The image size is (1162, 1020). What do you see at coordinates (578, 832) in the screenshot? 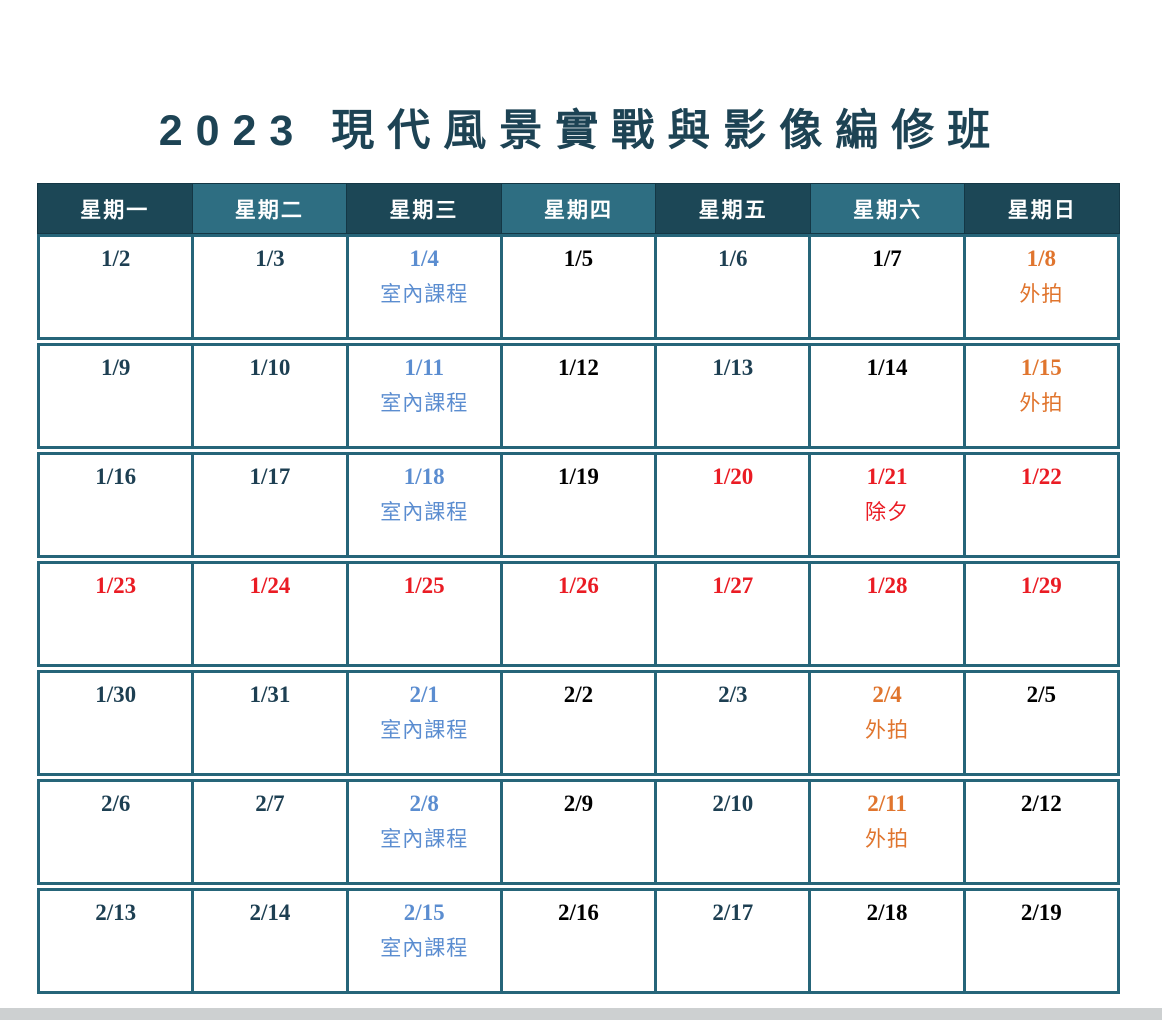
I see `week-row: 2/6 2/7 2/8 室內課程 2/9 2/10 2/11 外拍 2/12` at bounding box center [578, 832].